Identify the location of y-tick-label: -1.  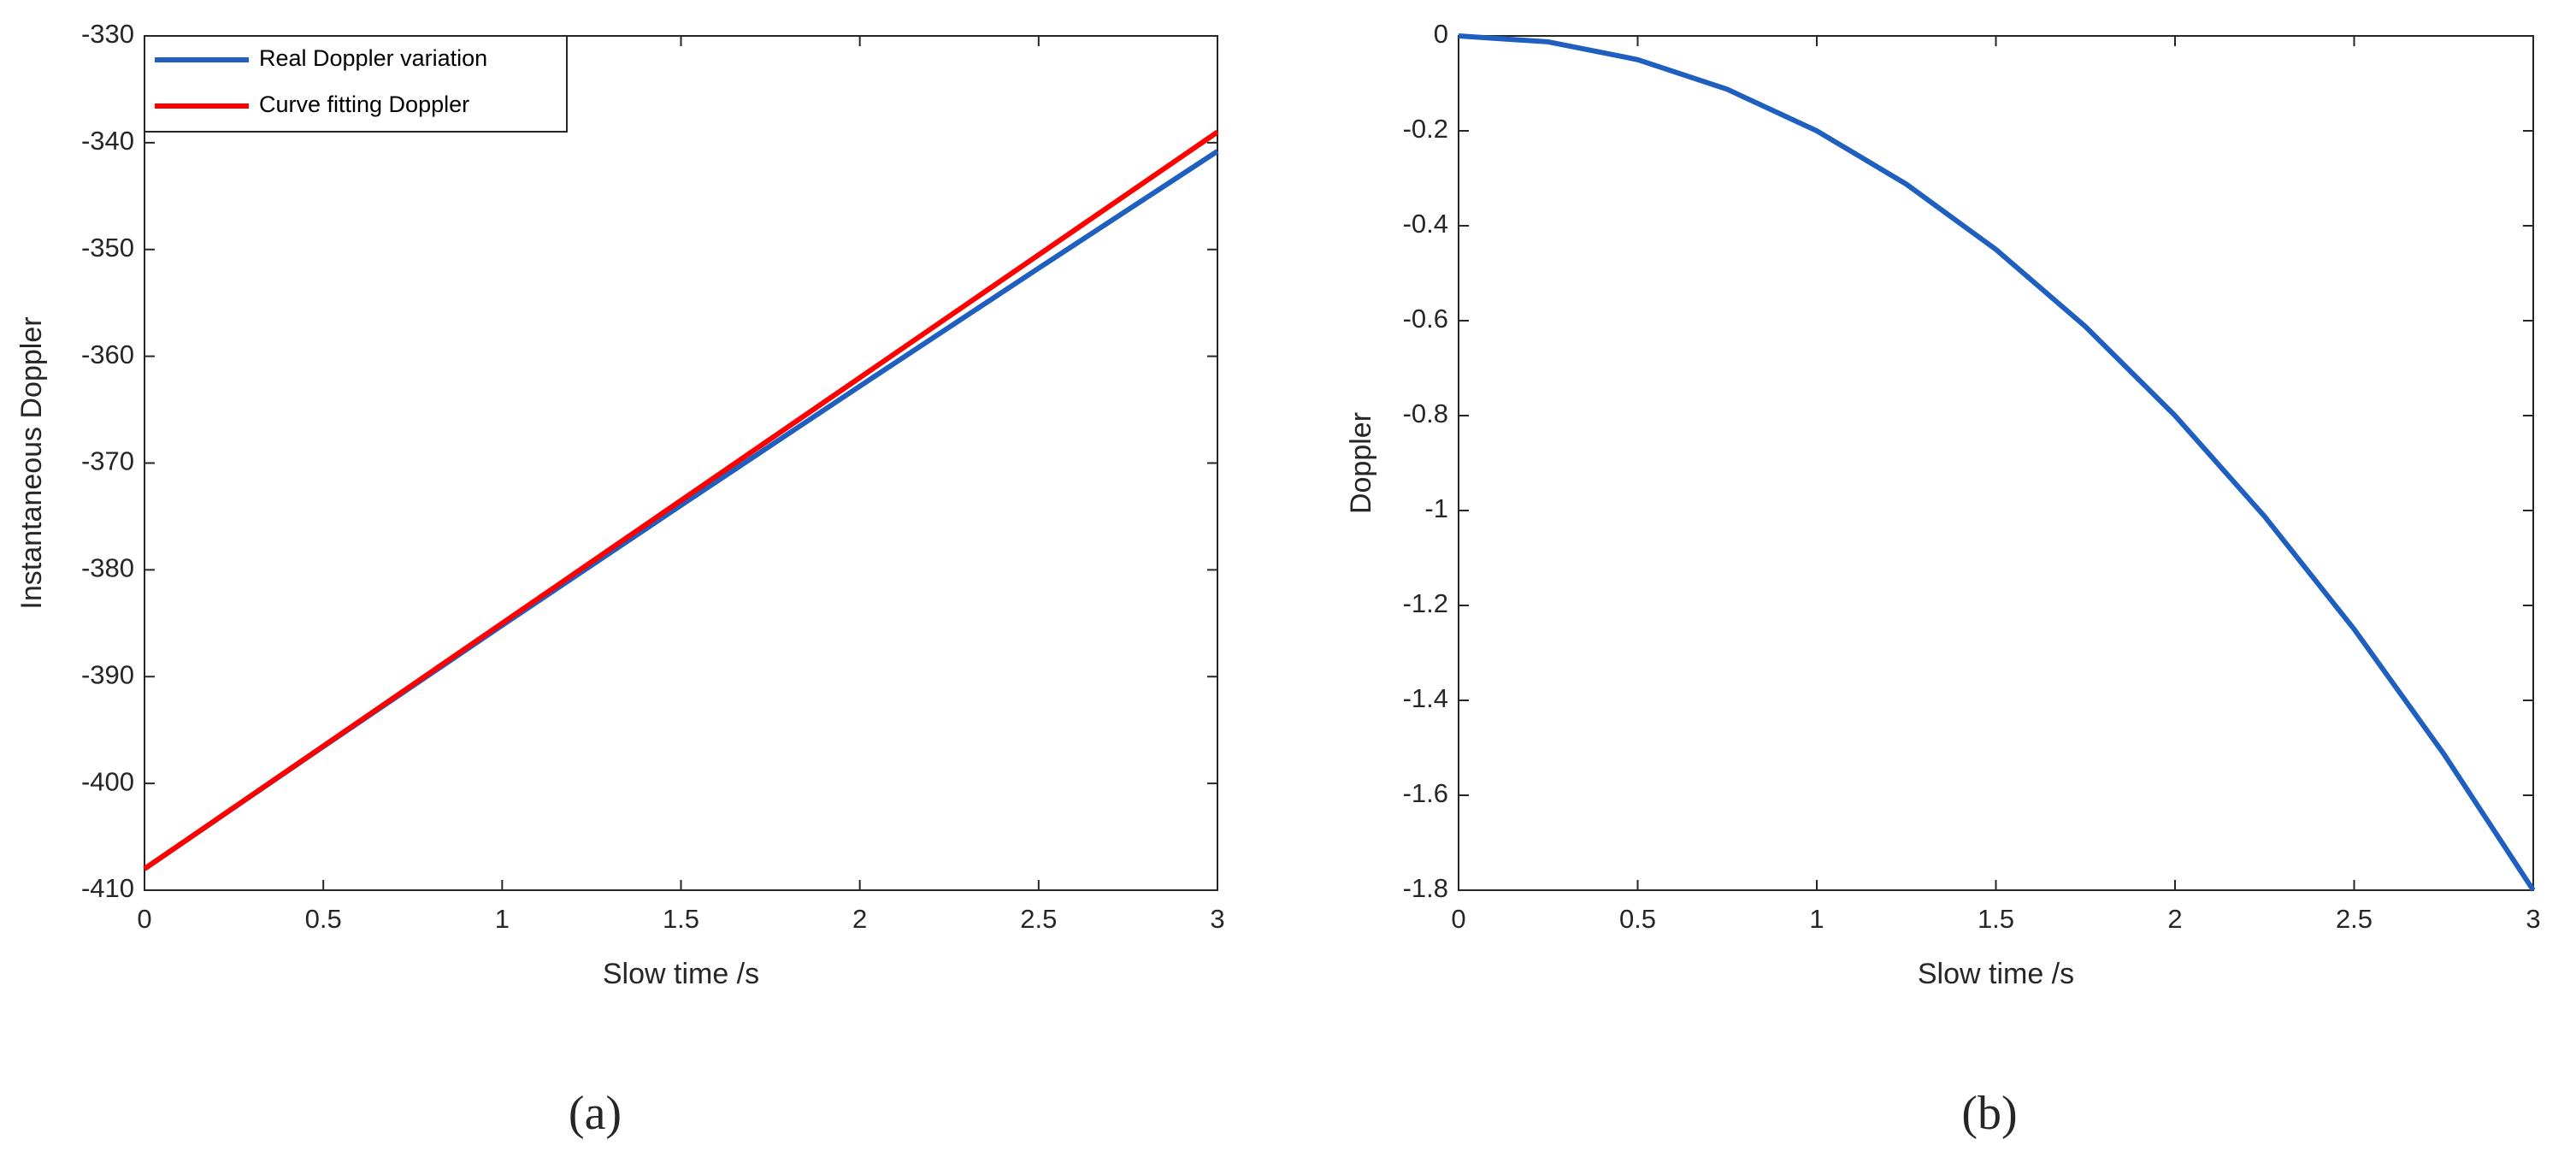
(1436, 508).